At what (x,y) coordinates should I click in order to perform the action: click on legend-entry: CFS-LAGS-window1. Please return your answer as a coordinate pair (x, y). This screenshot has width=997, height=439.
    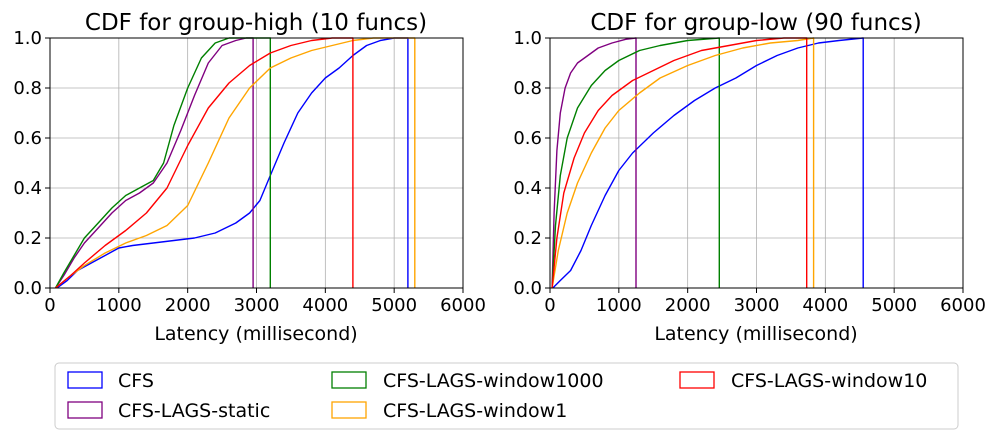
    Looking at the image, I should click on (449, 411).